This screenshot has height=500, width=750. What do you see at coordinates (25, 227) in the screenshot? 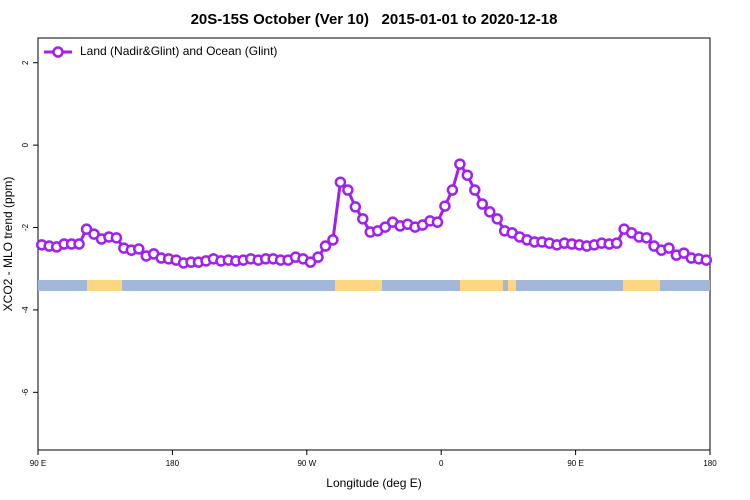
I see `y-tick-label: -2` at bounding box center [25, 227].